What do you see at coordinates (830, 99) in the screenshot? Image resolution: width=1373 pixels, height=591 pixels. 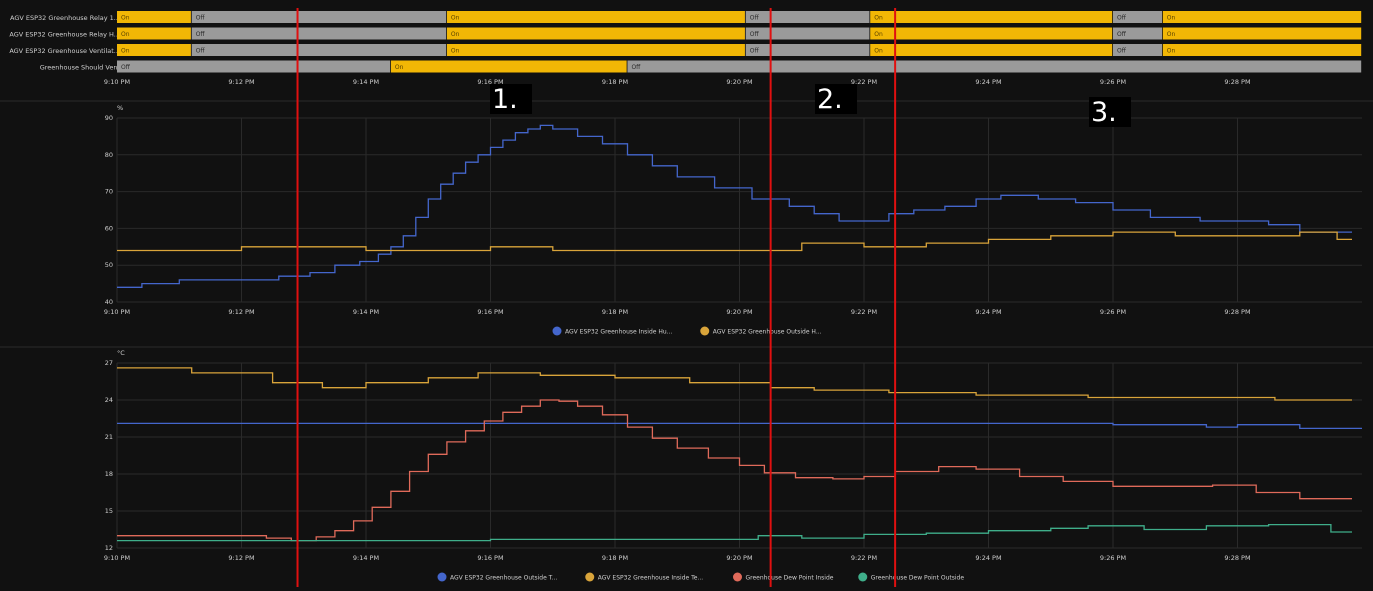 I see `annotation-label: 2.` at bounding box center [830, 99].